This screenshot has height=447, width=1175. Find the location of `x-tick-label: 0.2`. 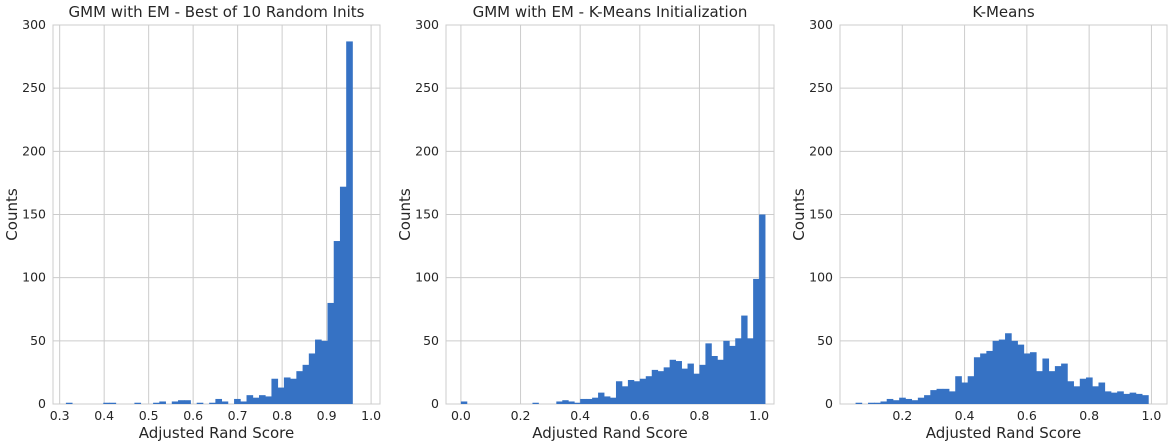

x-tick-label: 0.2 is located at coordinates (902, 415).